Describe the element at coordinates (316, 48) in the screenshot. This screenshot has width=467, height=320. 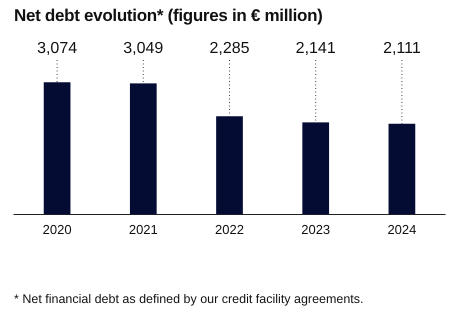
I see `data-label: 2,141` at that location.